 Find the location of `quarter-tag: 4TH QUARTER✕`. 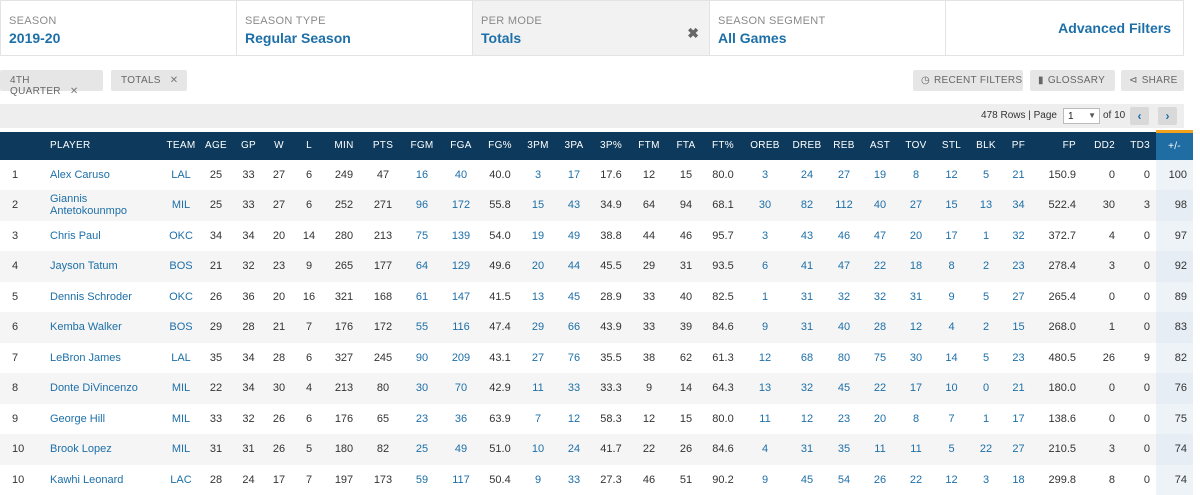

quarter-tag: 4TH QUARTER✕ is located at coordinates (51, 80).